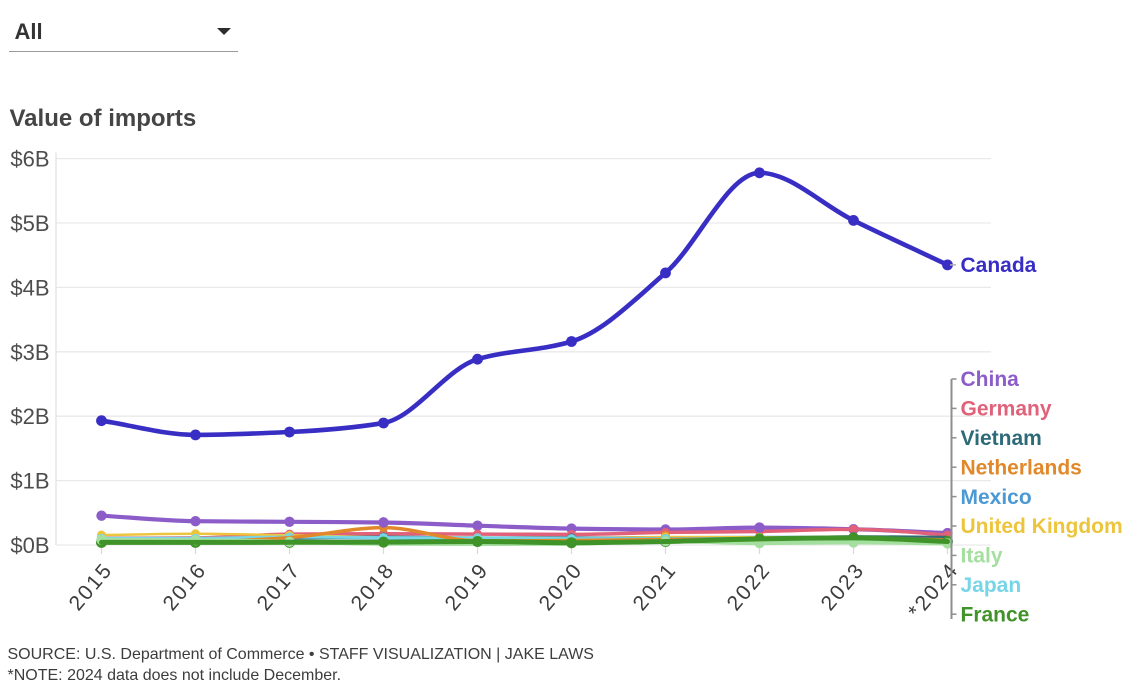 This screenshot has width=1136, height=700. I want to click on svg-text: *2024, so click(933, 590).